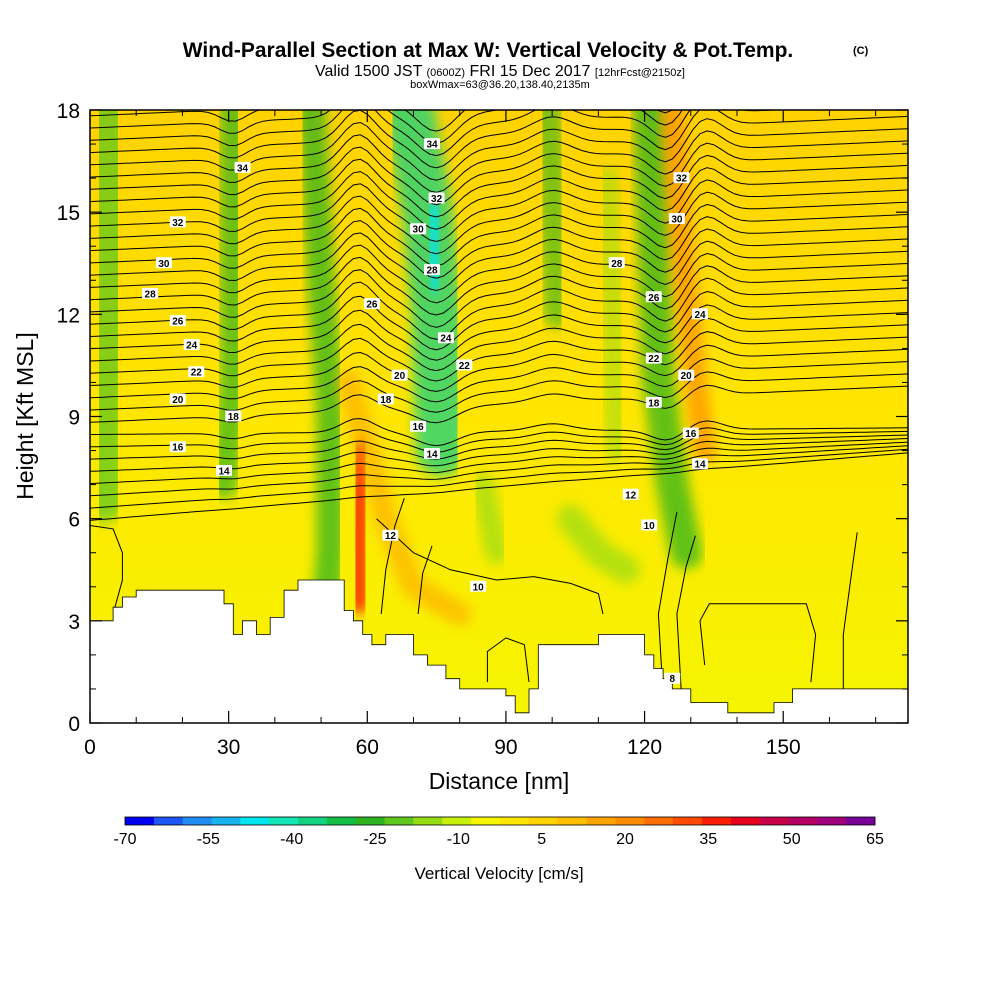 This screenshot has width=1000, height=1000. I want to click on contour-label: 12, so click(390, 535).